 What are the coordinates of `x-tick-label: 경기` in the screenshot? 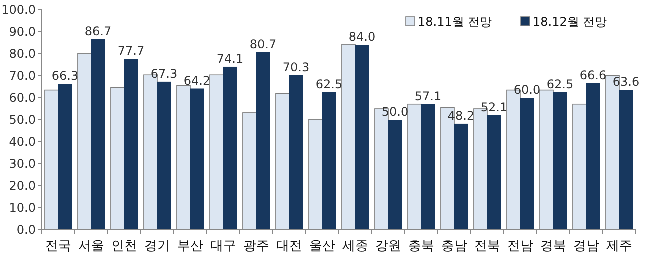 It's located at (157, 246).